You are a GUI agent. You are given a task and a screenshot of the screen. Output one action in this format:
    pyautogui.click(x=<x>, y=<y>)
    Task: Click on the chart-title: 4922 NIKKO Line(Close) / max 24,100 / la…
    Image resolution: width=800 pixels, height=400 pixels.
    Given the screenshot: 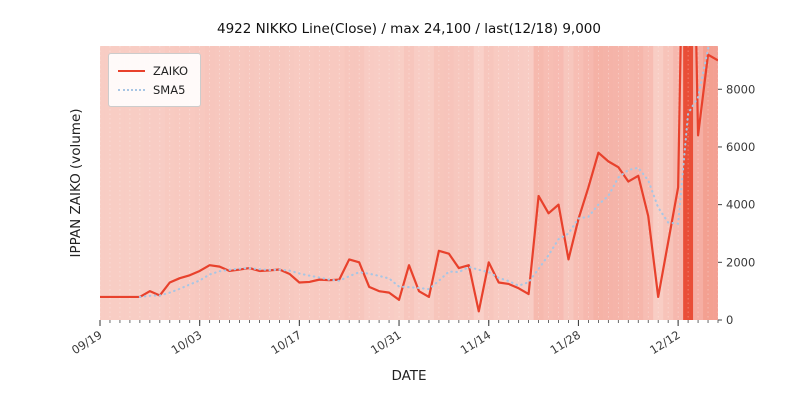 What is the action you would take?
    pyautogui.click(x=409, y=29)
    